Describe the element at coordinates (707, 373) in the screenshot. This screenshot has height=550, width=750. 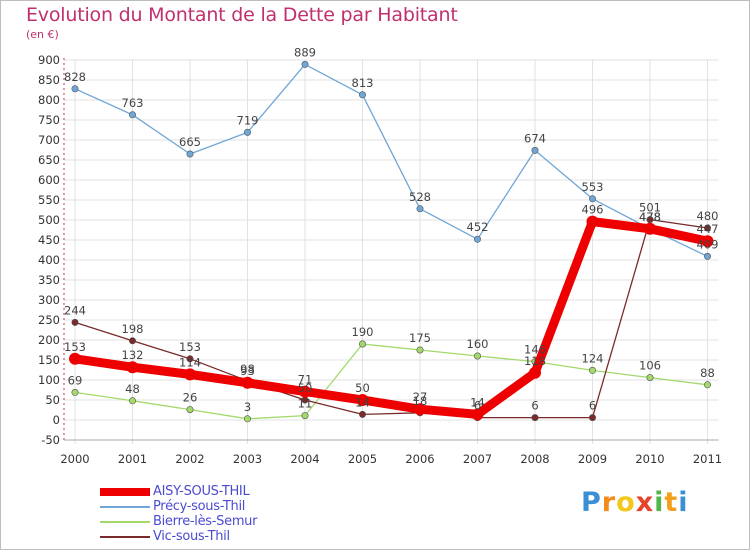
I see `data-label-2: 88` at that location.